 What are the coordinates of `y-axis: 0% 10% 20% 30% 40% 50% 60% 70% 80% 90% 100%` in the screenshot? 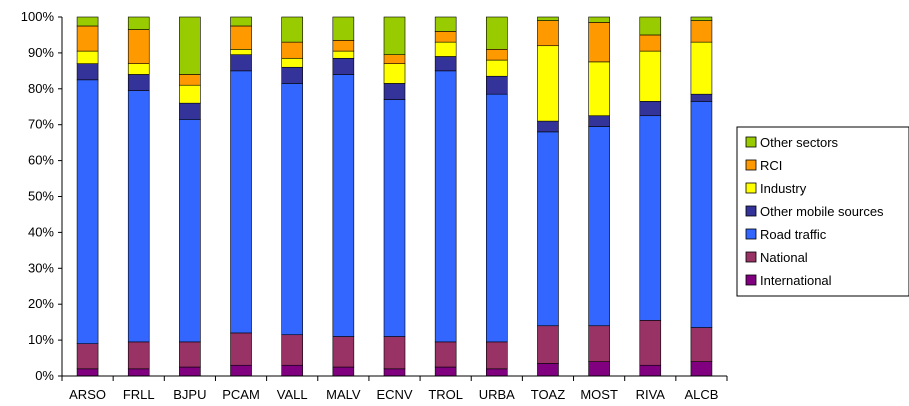 It's located at (42, 196).